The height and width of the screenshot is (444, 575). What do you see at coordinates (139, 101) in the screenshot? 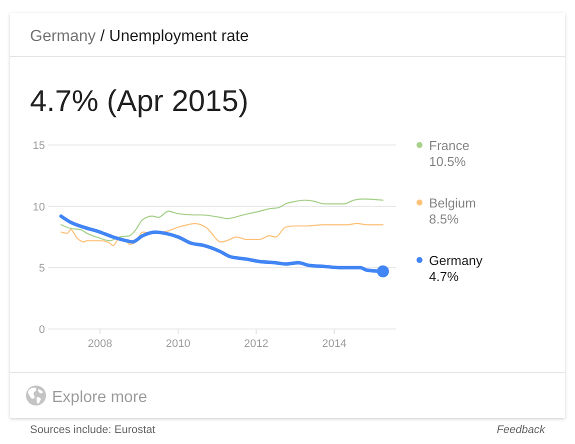
I see `chart-subtitle: 4.7% (Apr 2015)` at bounding box center [139, 101].